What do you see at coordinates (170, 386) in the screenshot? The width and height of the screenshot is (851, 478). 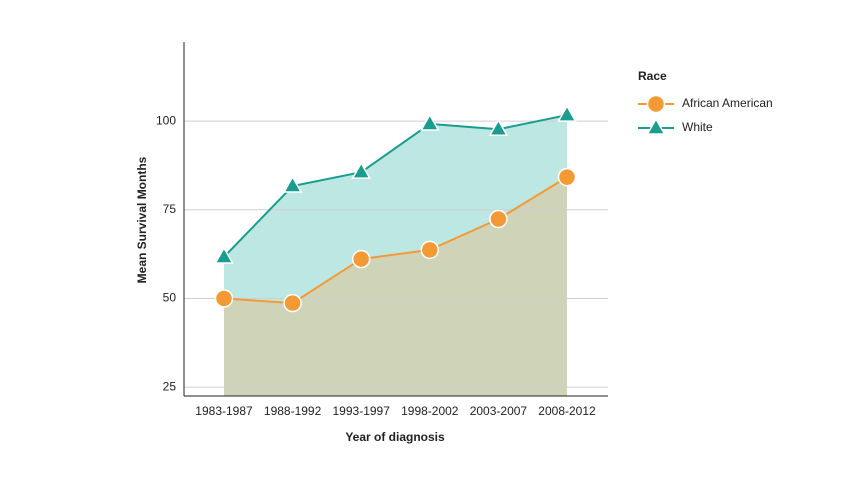 I see `y-tick-label: 25` at bounding box center [170, 386].